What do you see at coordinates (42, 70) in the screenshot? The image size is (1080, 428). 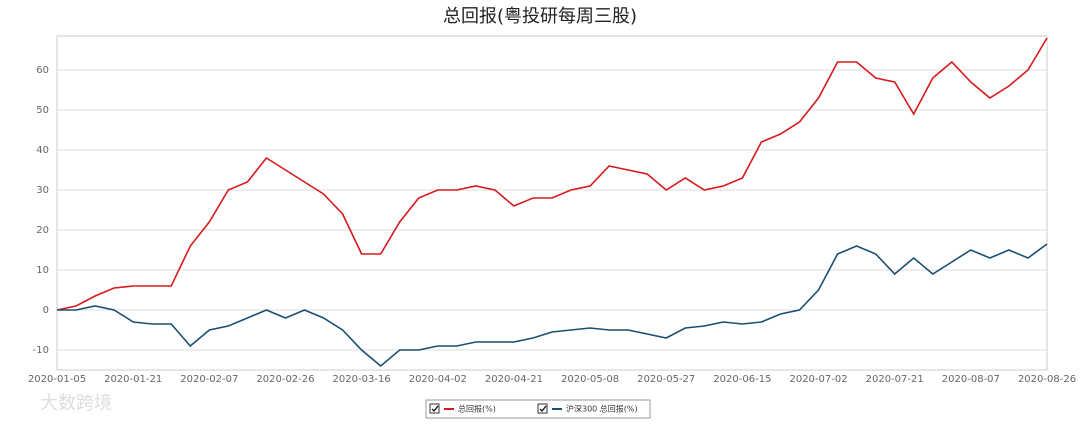 I see `y-tick-label: 60` at bounding box center [42, 70].